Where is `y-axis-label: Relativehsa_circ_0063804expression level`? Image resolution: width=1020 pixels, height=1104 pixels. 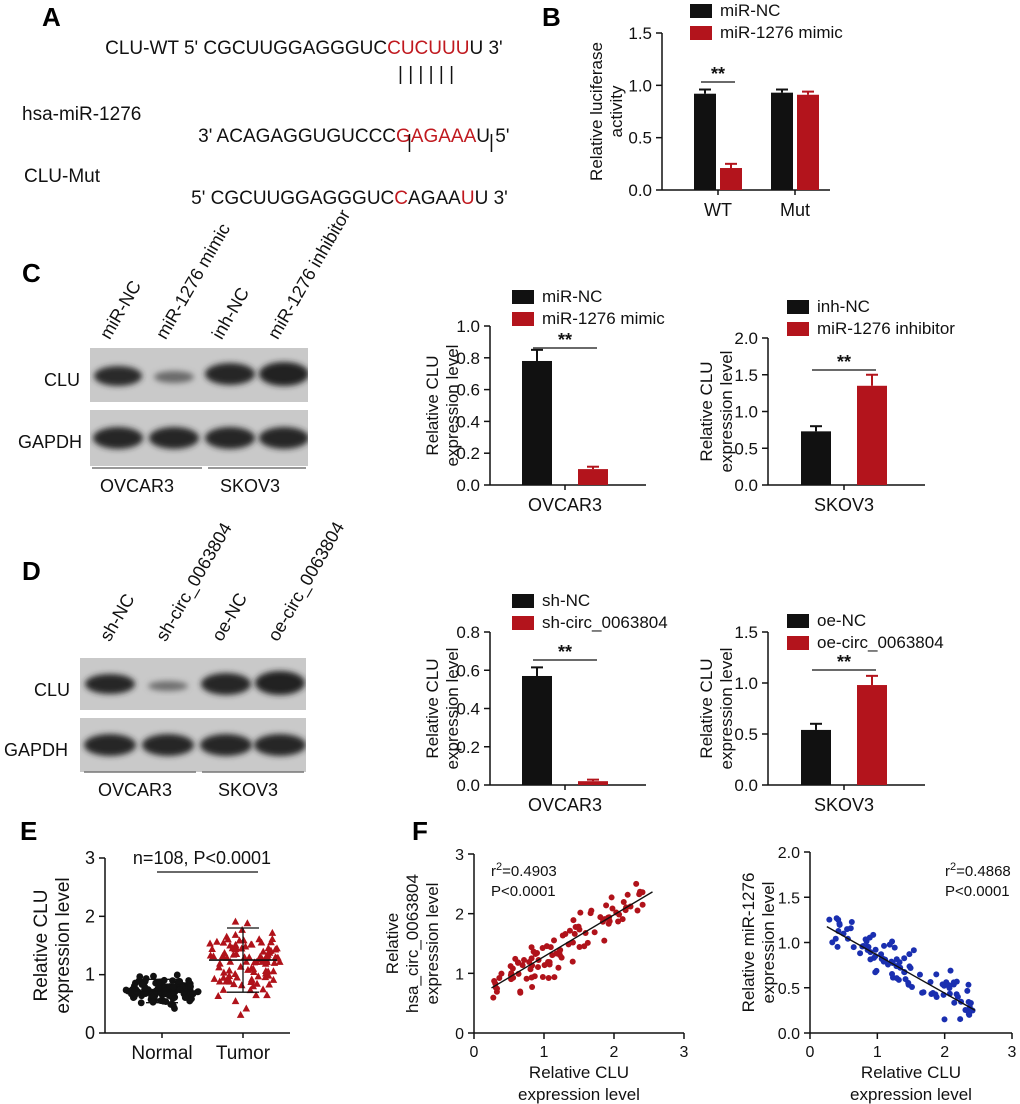
y-axis-label: Relativehsa_circ_0063804expression level is located at coordinates (412, 943).